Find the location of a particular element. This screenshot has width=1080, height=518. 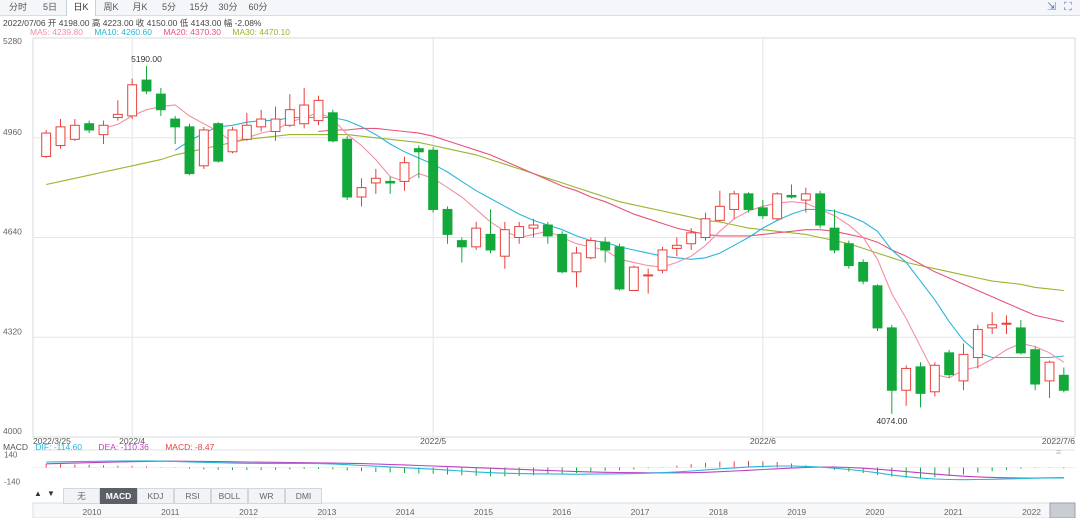

scroll-up-icon: ▲ is located at coordinates (38, 493).